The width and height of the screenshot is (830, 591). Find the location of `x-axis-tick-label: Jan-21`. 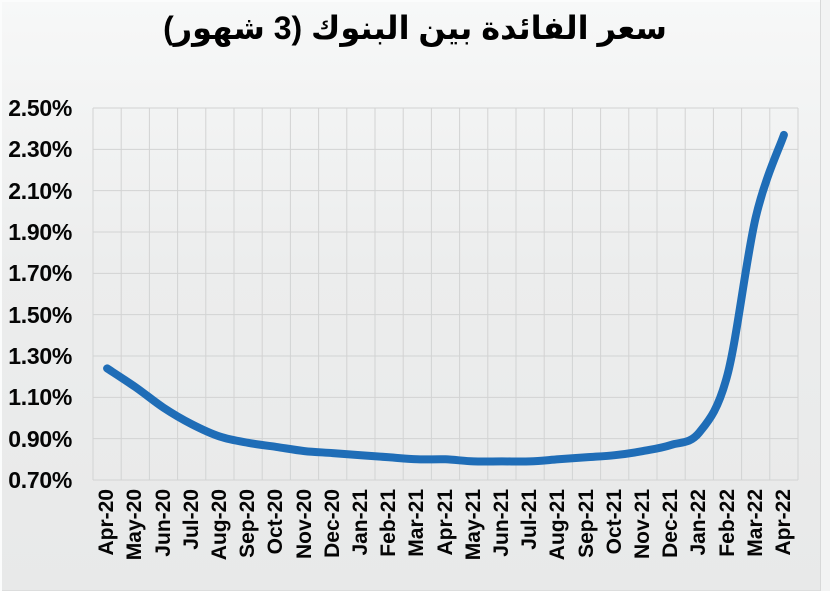

x-axis-tick-label: Jan-21 is located at coordinates (360, 522).